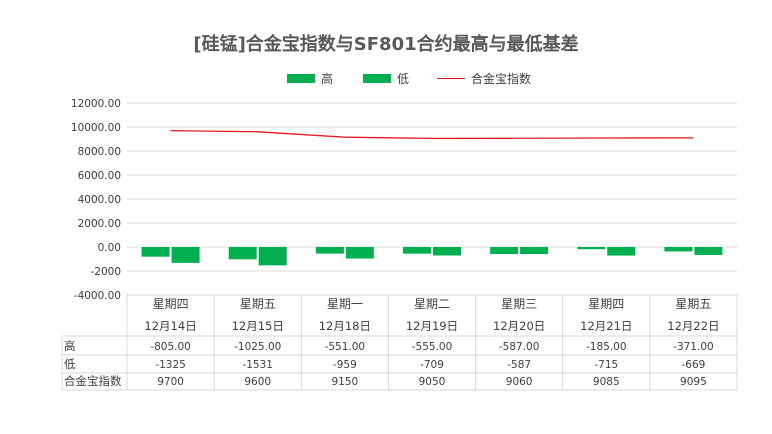  What do you see at coordinates (519, 347) in the screenshot?
I see `data-label: -587.00` at bounding box center [519, 347].